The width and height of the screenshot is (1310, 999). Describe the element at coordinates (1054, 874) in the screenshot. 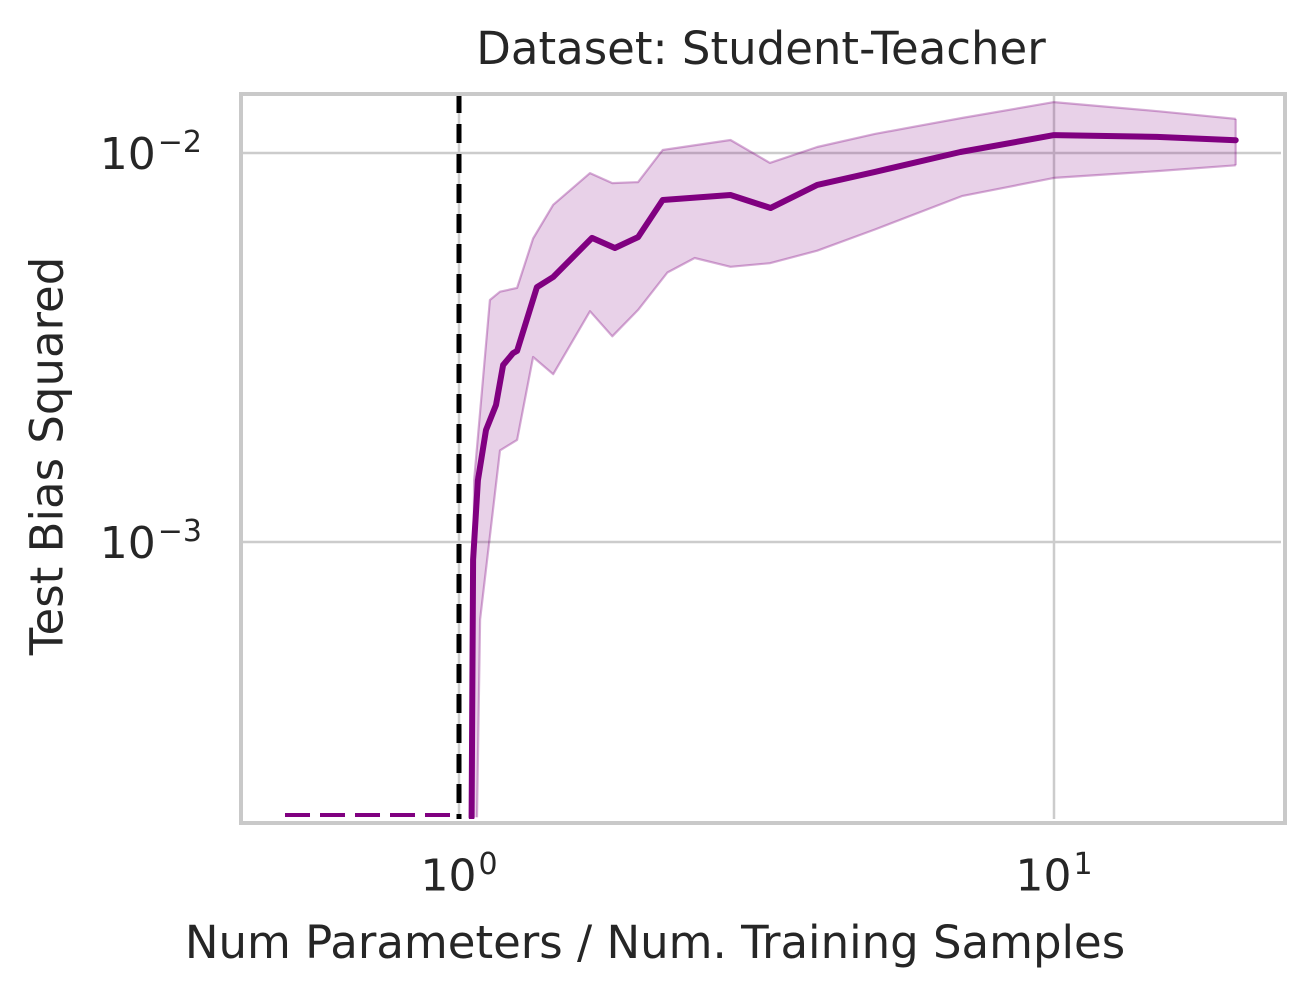

I see `x-tick-label: 101` at that location.